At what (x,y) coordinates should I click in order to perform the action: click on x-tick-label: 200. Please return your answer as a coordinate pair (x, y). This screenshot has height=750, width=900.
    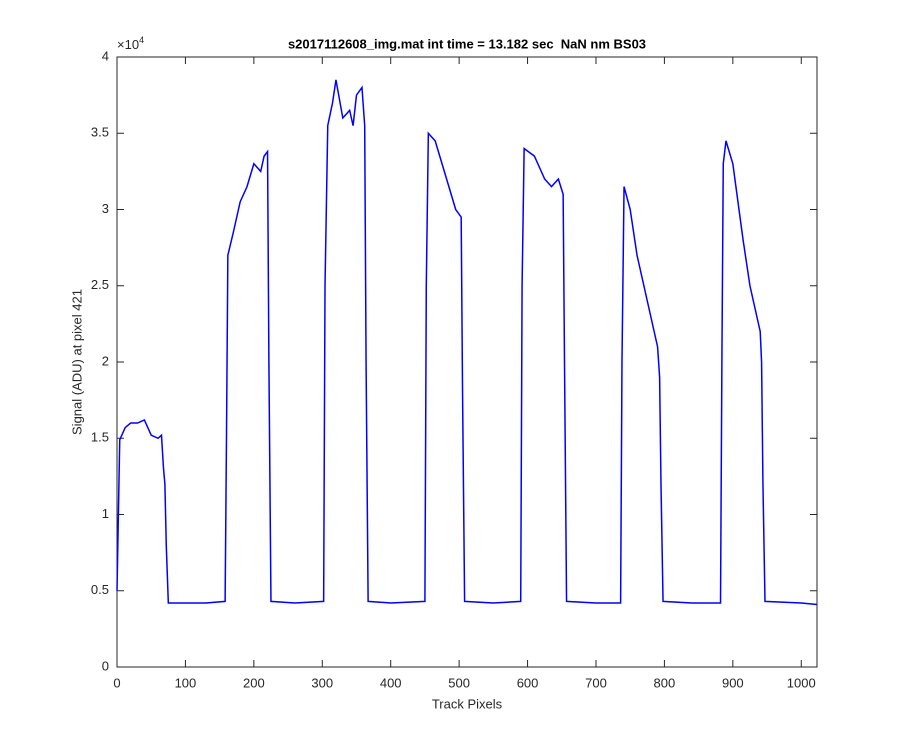
    Looking at the image, I should click on (254, 682).